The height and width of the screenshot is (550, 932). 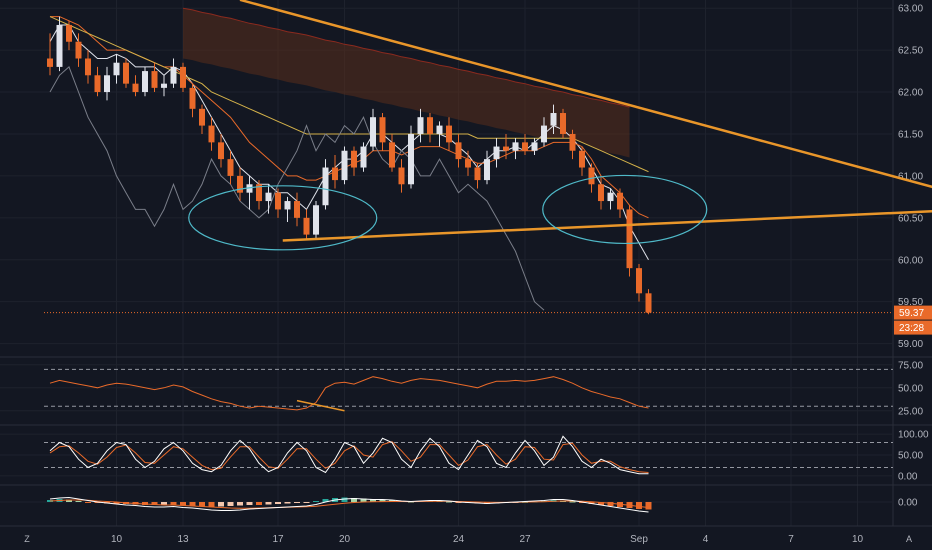 What do you see at coordinates (910, 456) in the screenshot?
I see `y-tick-label: 50.00` at bounding box center [910, 456].